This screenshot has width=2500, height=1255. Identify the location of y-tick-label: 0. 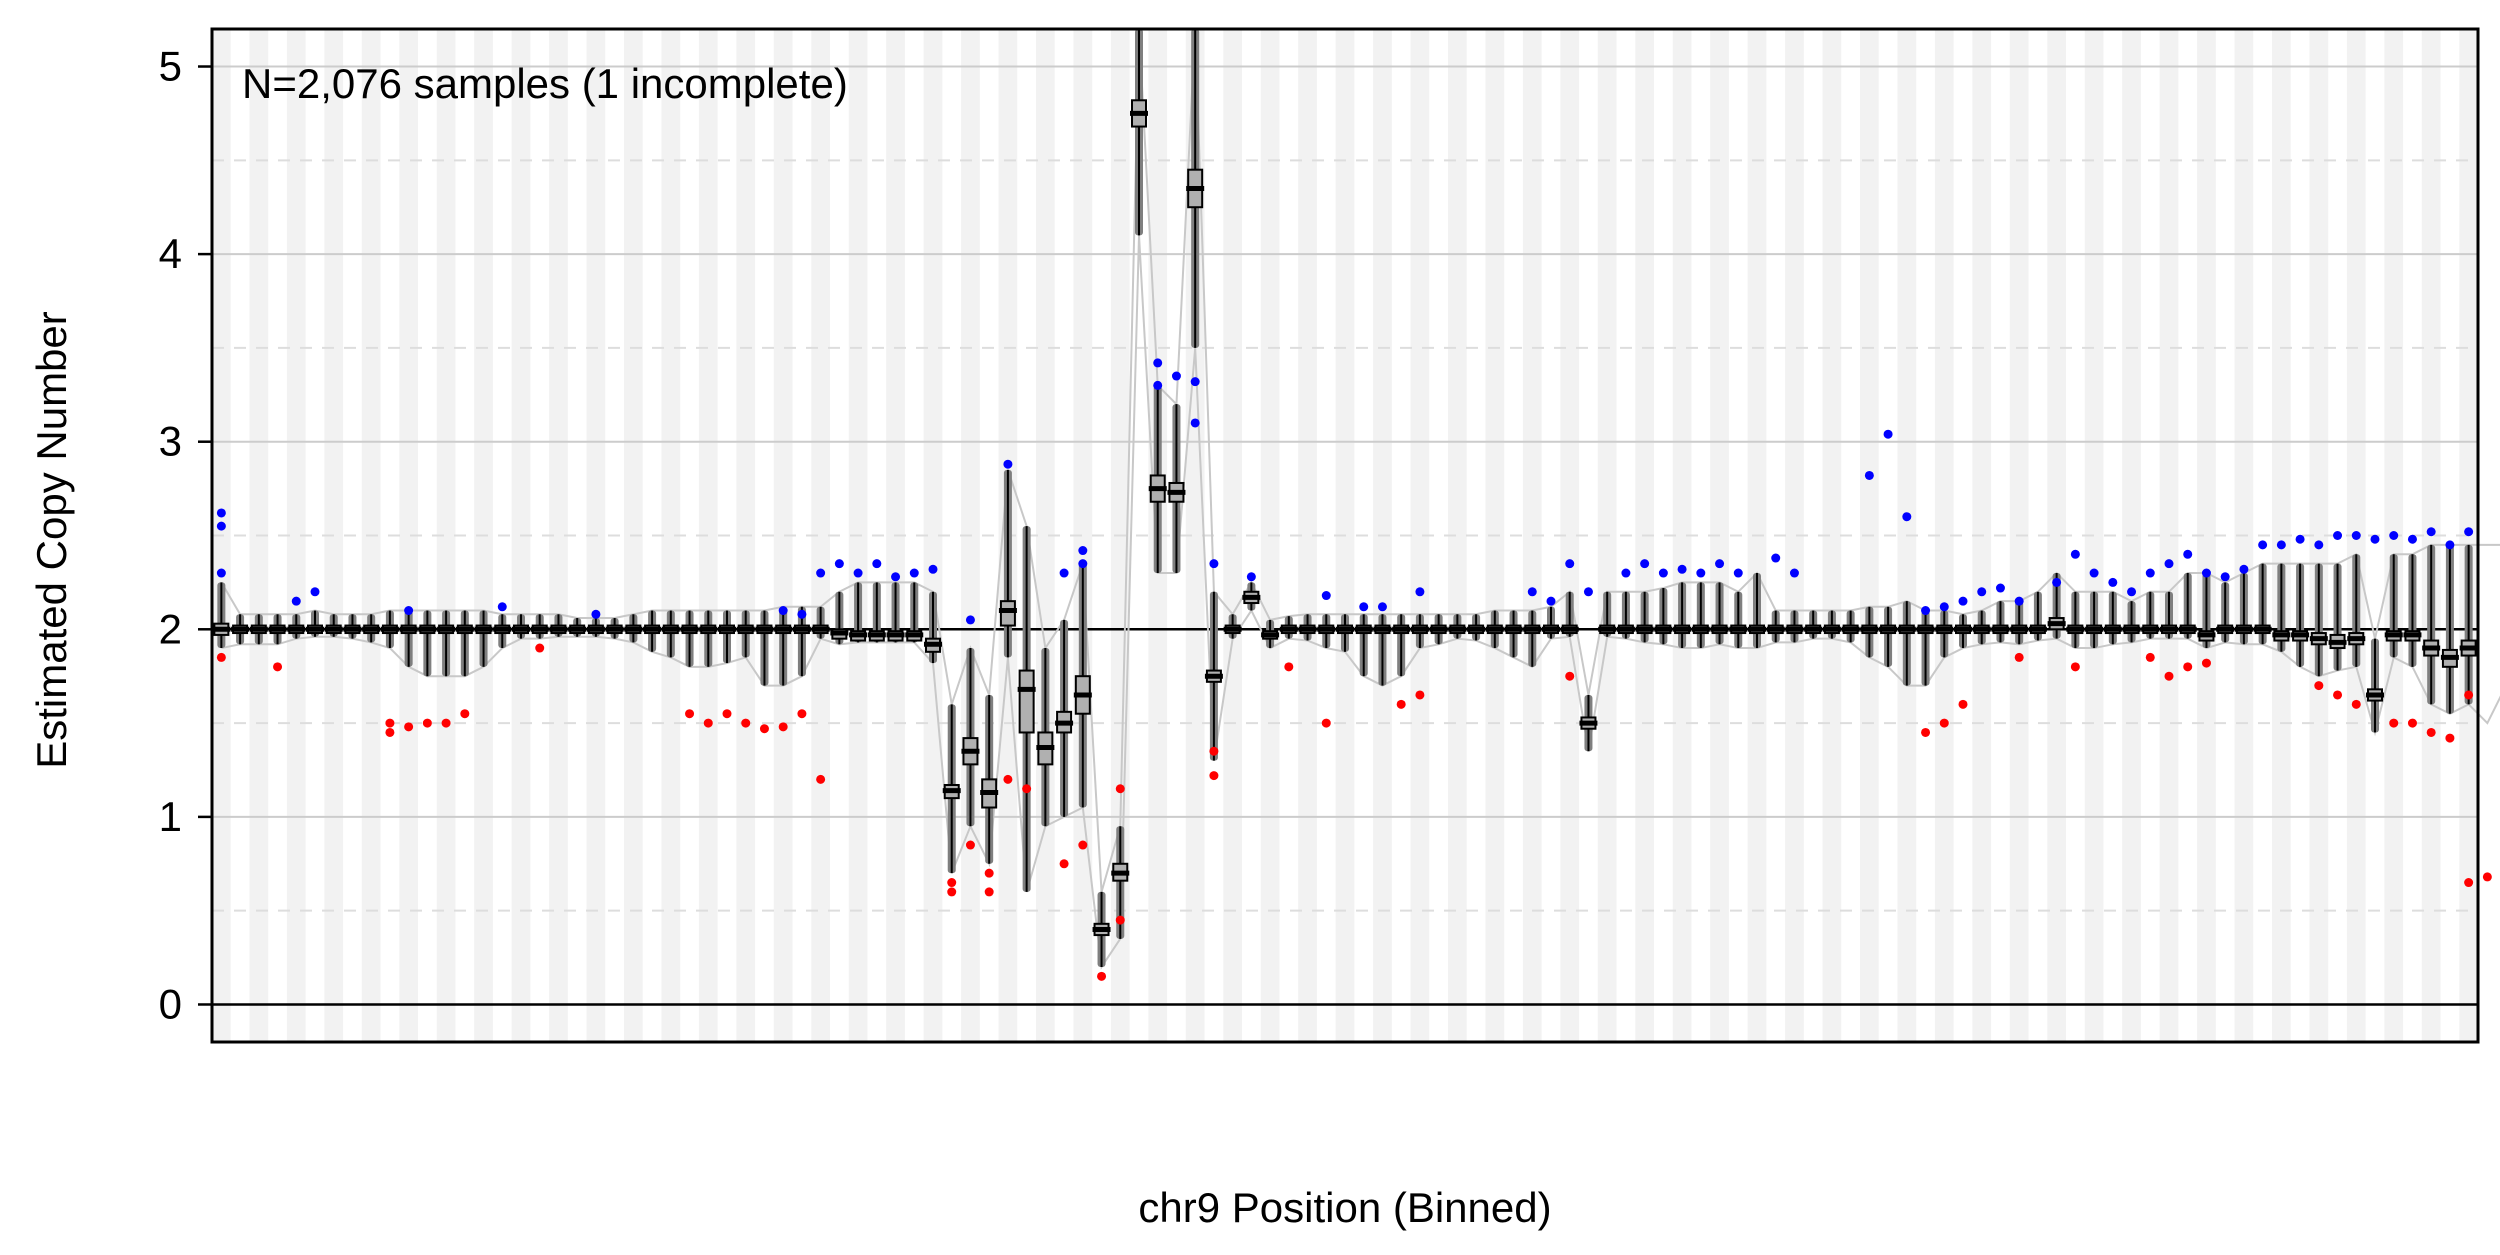
(170, 1003).